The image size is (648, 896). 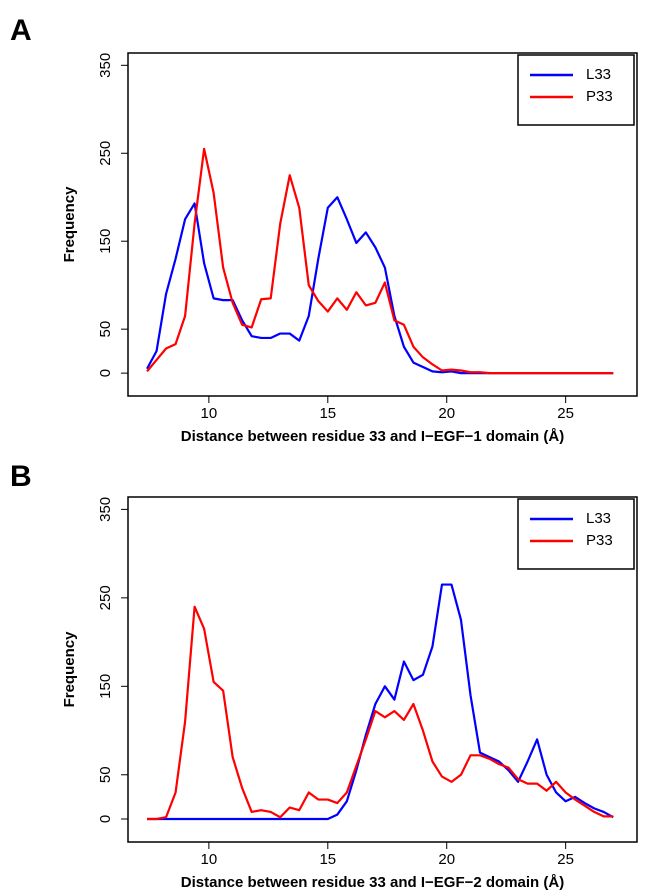 I want to click on panel-label: B, so click(x=21, y=476).